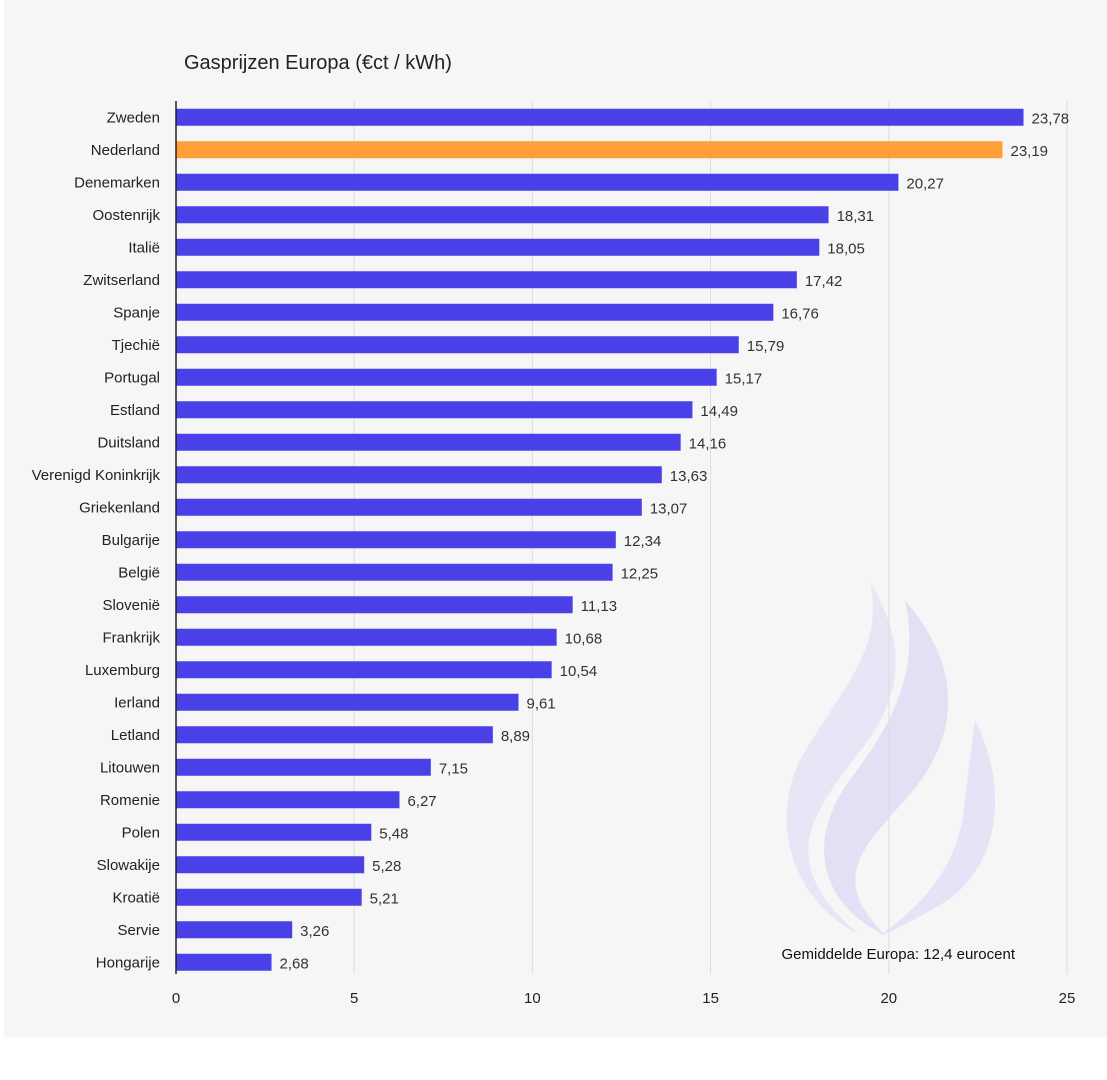 This screenshot has height=1080, width=1107. Describe the element at coordinates (119, 507) in the screenshot. I see `category-label: Griekenland` at that location.